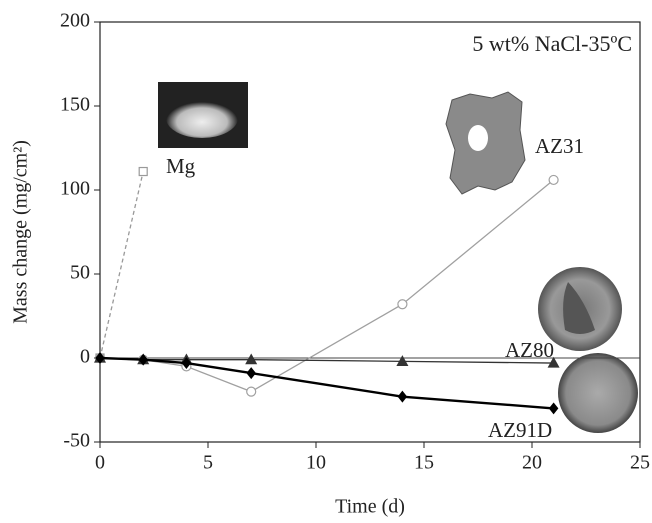 This screenshot has width=652, height=523. What do you see at coordinates (520, 430) in the screenshot?
I see `series-label: AZ91D` at bounding box center [520, 430].